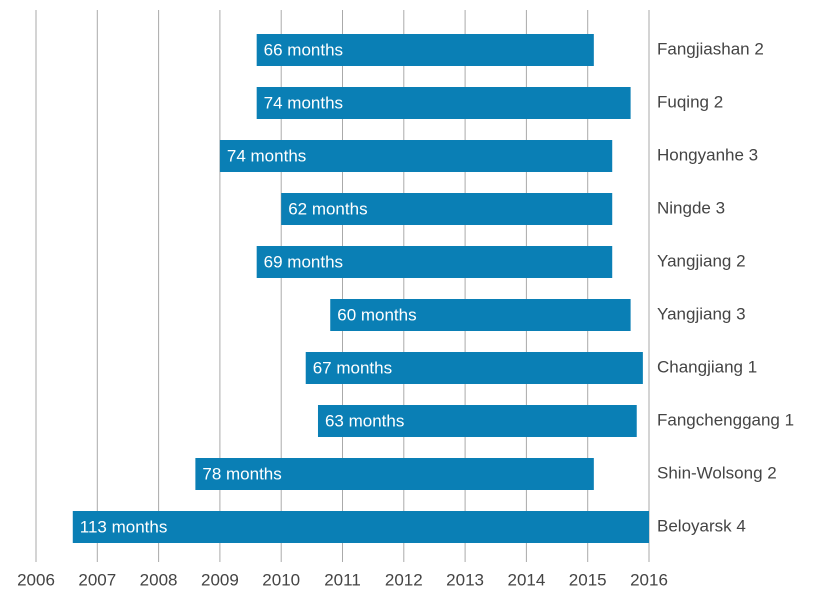 Image resolution: width=826 pixels, height=593 pixels. Describe the element at coordinates (124, 526) in the screenshot. I see `bar-label: 113 months` at that location.